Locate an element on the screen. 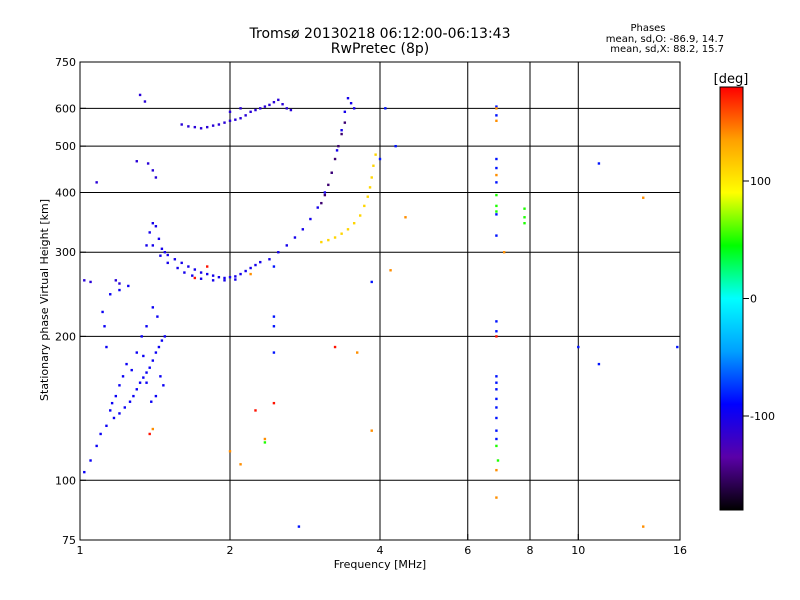 The width and height of the screenshot is (800, 600). colorbar-tick-label: 0 is located at coordinates (753, 299).